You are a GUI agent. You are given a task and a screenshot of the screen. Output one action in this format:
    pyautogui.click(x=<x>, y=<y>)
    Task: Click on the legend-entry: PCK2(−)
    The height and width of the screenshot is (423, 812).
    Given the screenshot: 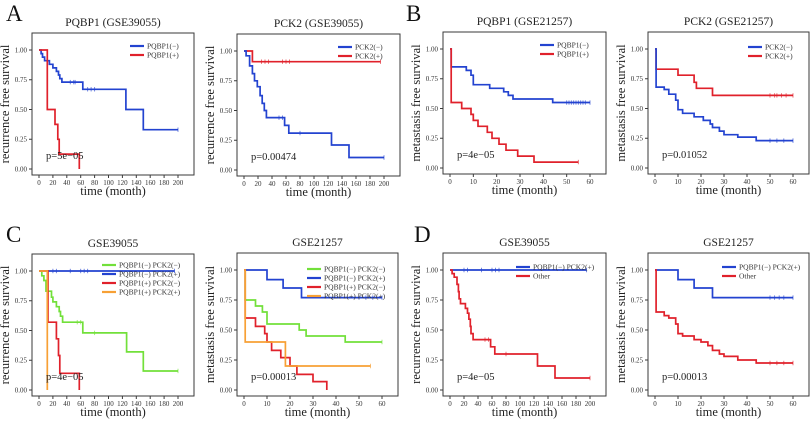 What is the action you would take?
    pyautogui.click(x=770, y=47)
    